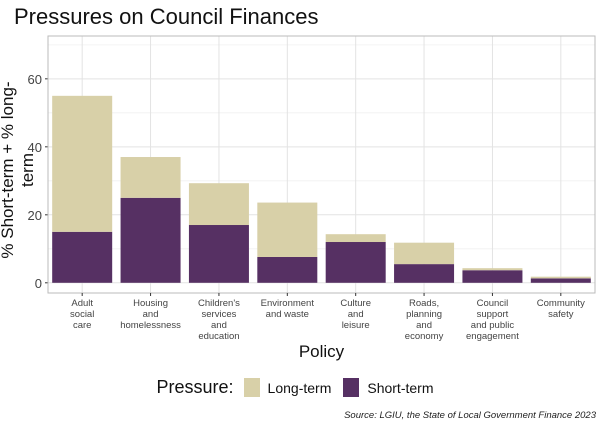 Image resolution: width=602 pixels, height=429 pixels. What do you see at coordinates (492, 320) in the screenshot?
I see `x-tick-label: Council support and public engagement` at bounding box center [492, 320].